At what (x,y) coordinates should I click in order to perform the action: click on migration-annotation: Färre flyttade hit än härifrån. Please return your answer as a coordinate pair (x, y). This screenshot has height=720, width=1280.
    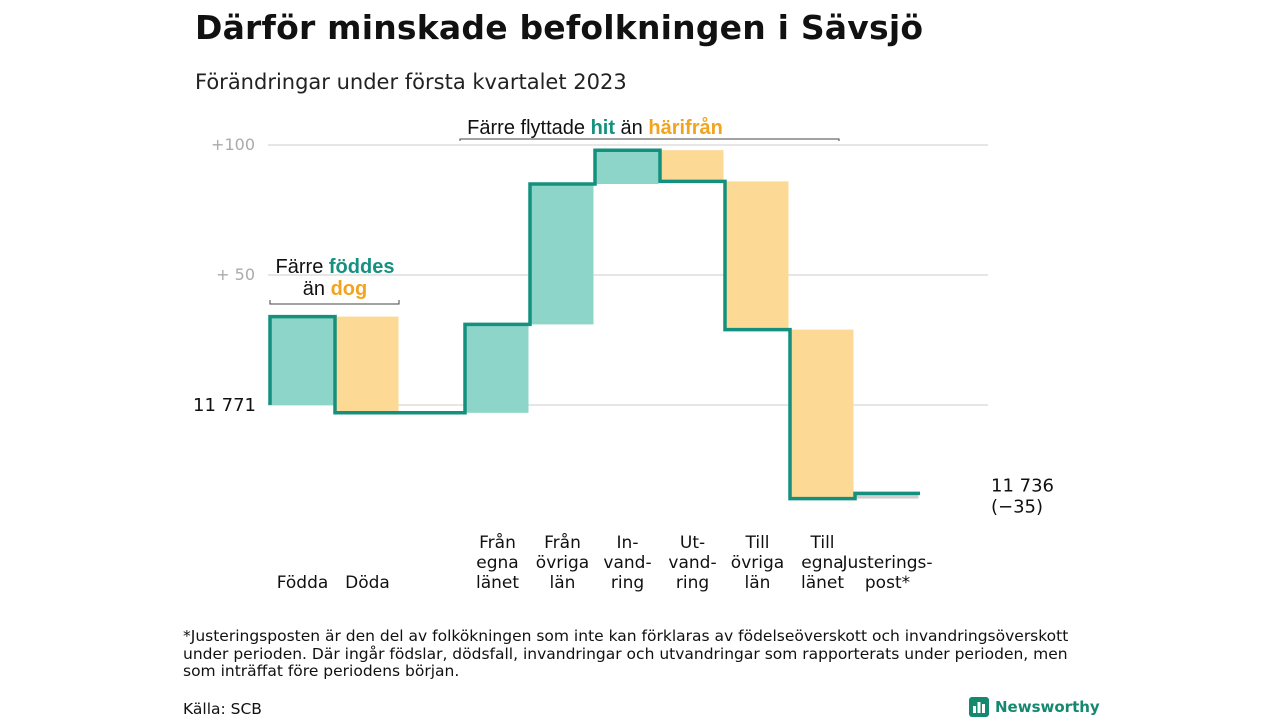
    Looking at the image, I should click on (595, 127).